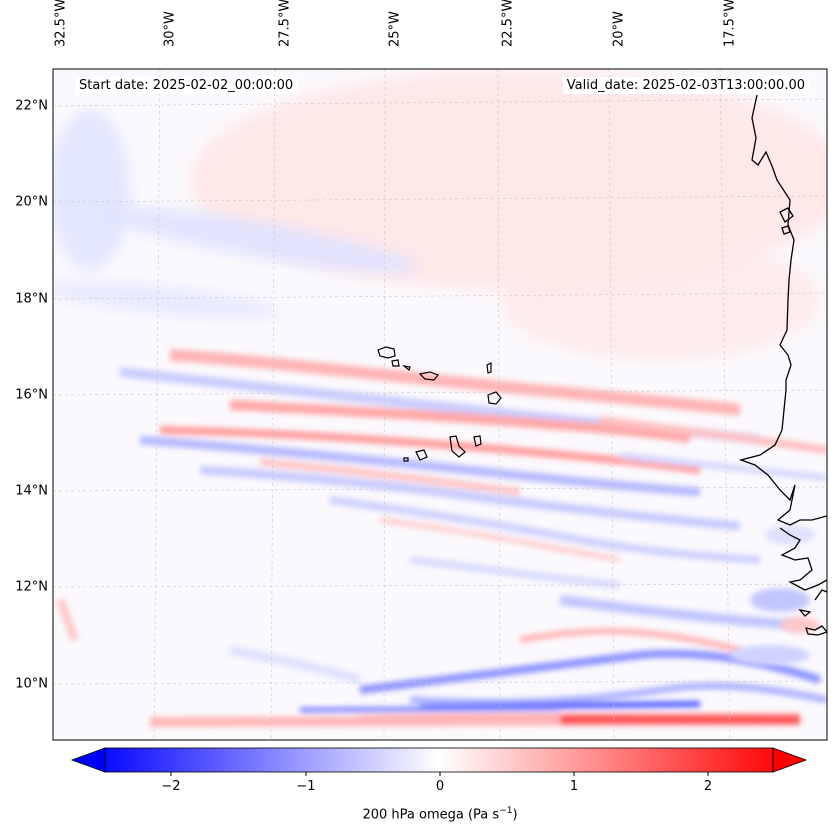 The height and width of the screenshot is (839, 837). I want to click on colorbar-units: Pa s, so click(486, 815).